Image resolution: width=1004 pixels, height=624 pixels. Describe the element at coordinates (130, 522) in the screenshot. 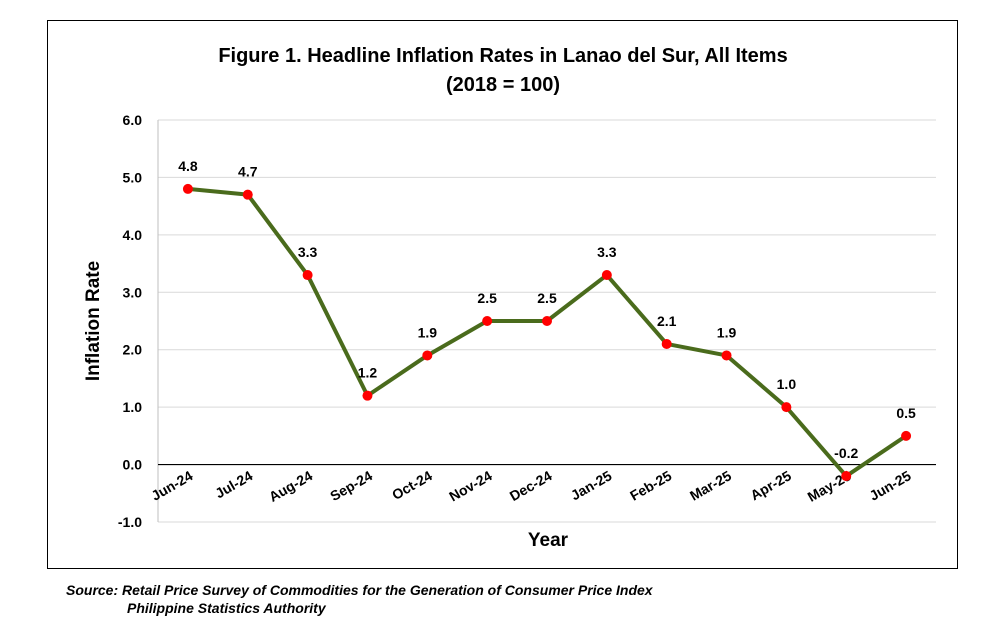

I see `y-tick-label: -1.0` at that location.